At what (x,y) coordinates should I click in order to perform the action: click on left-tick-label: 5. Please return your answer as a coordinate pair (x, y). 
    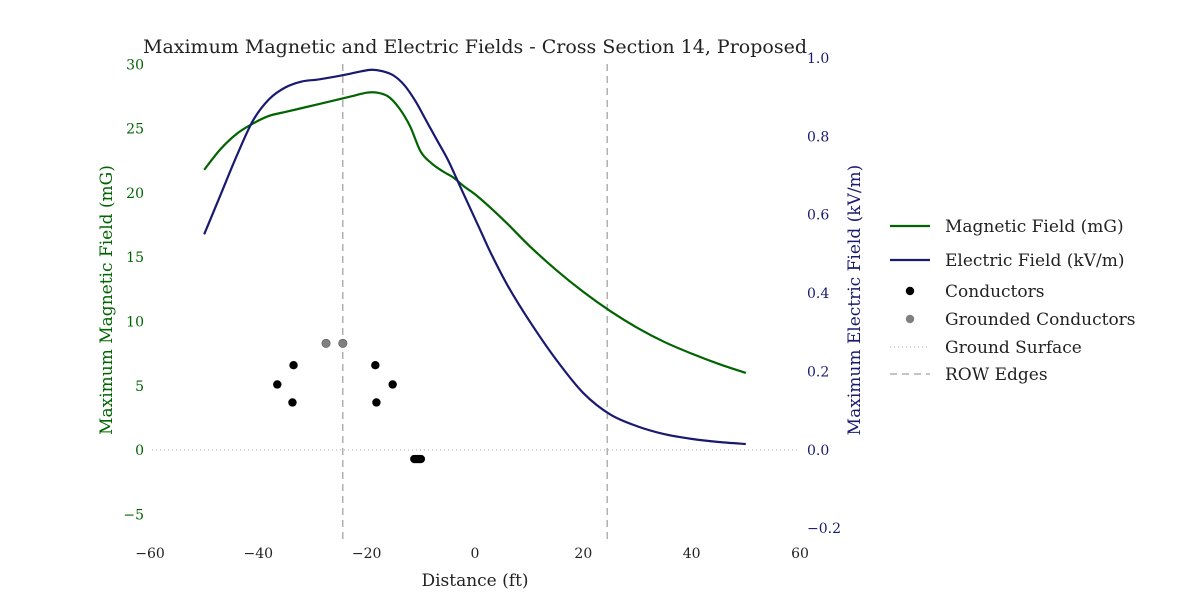
    Looking at the image, I should click on (139, 387).